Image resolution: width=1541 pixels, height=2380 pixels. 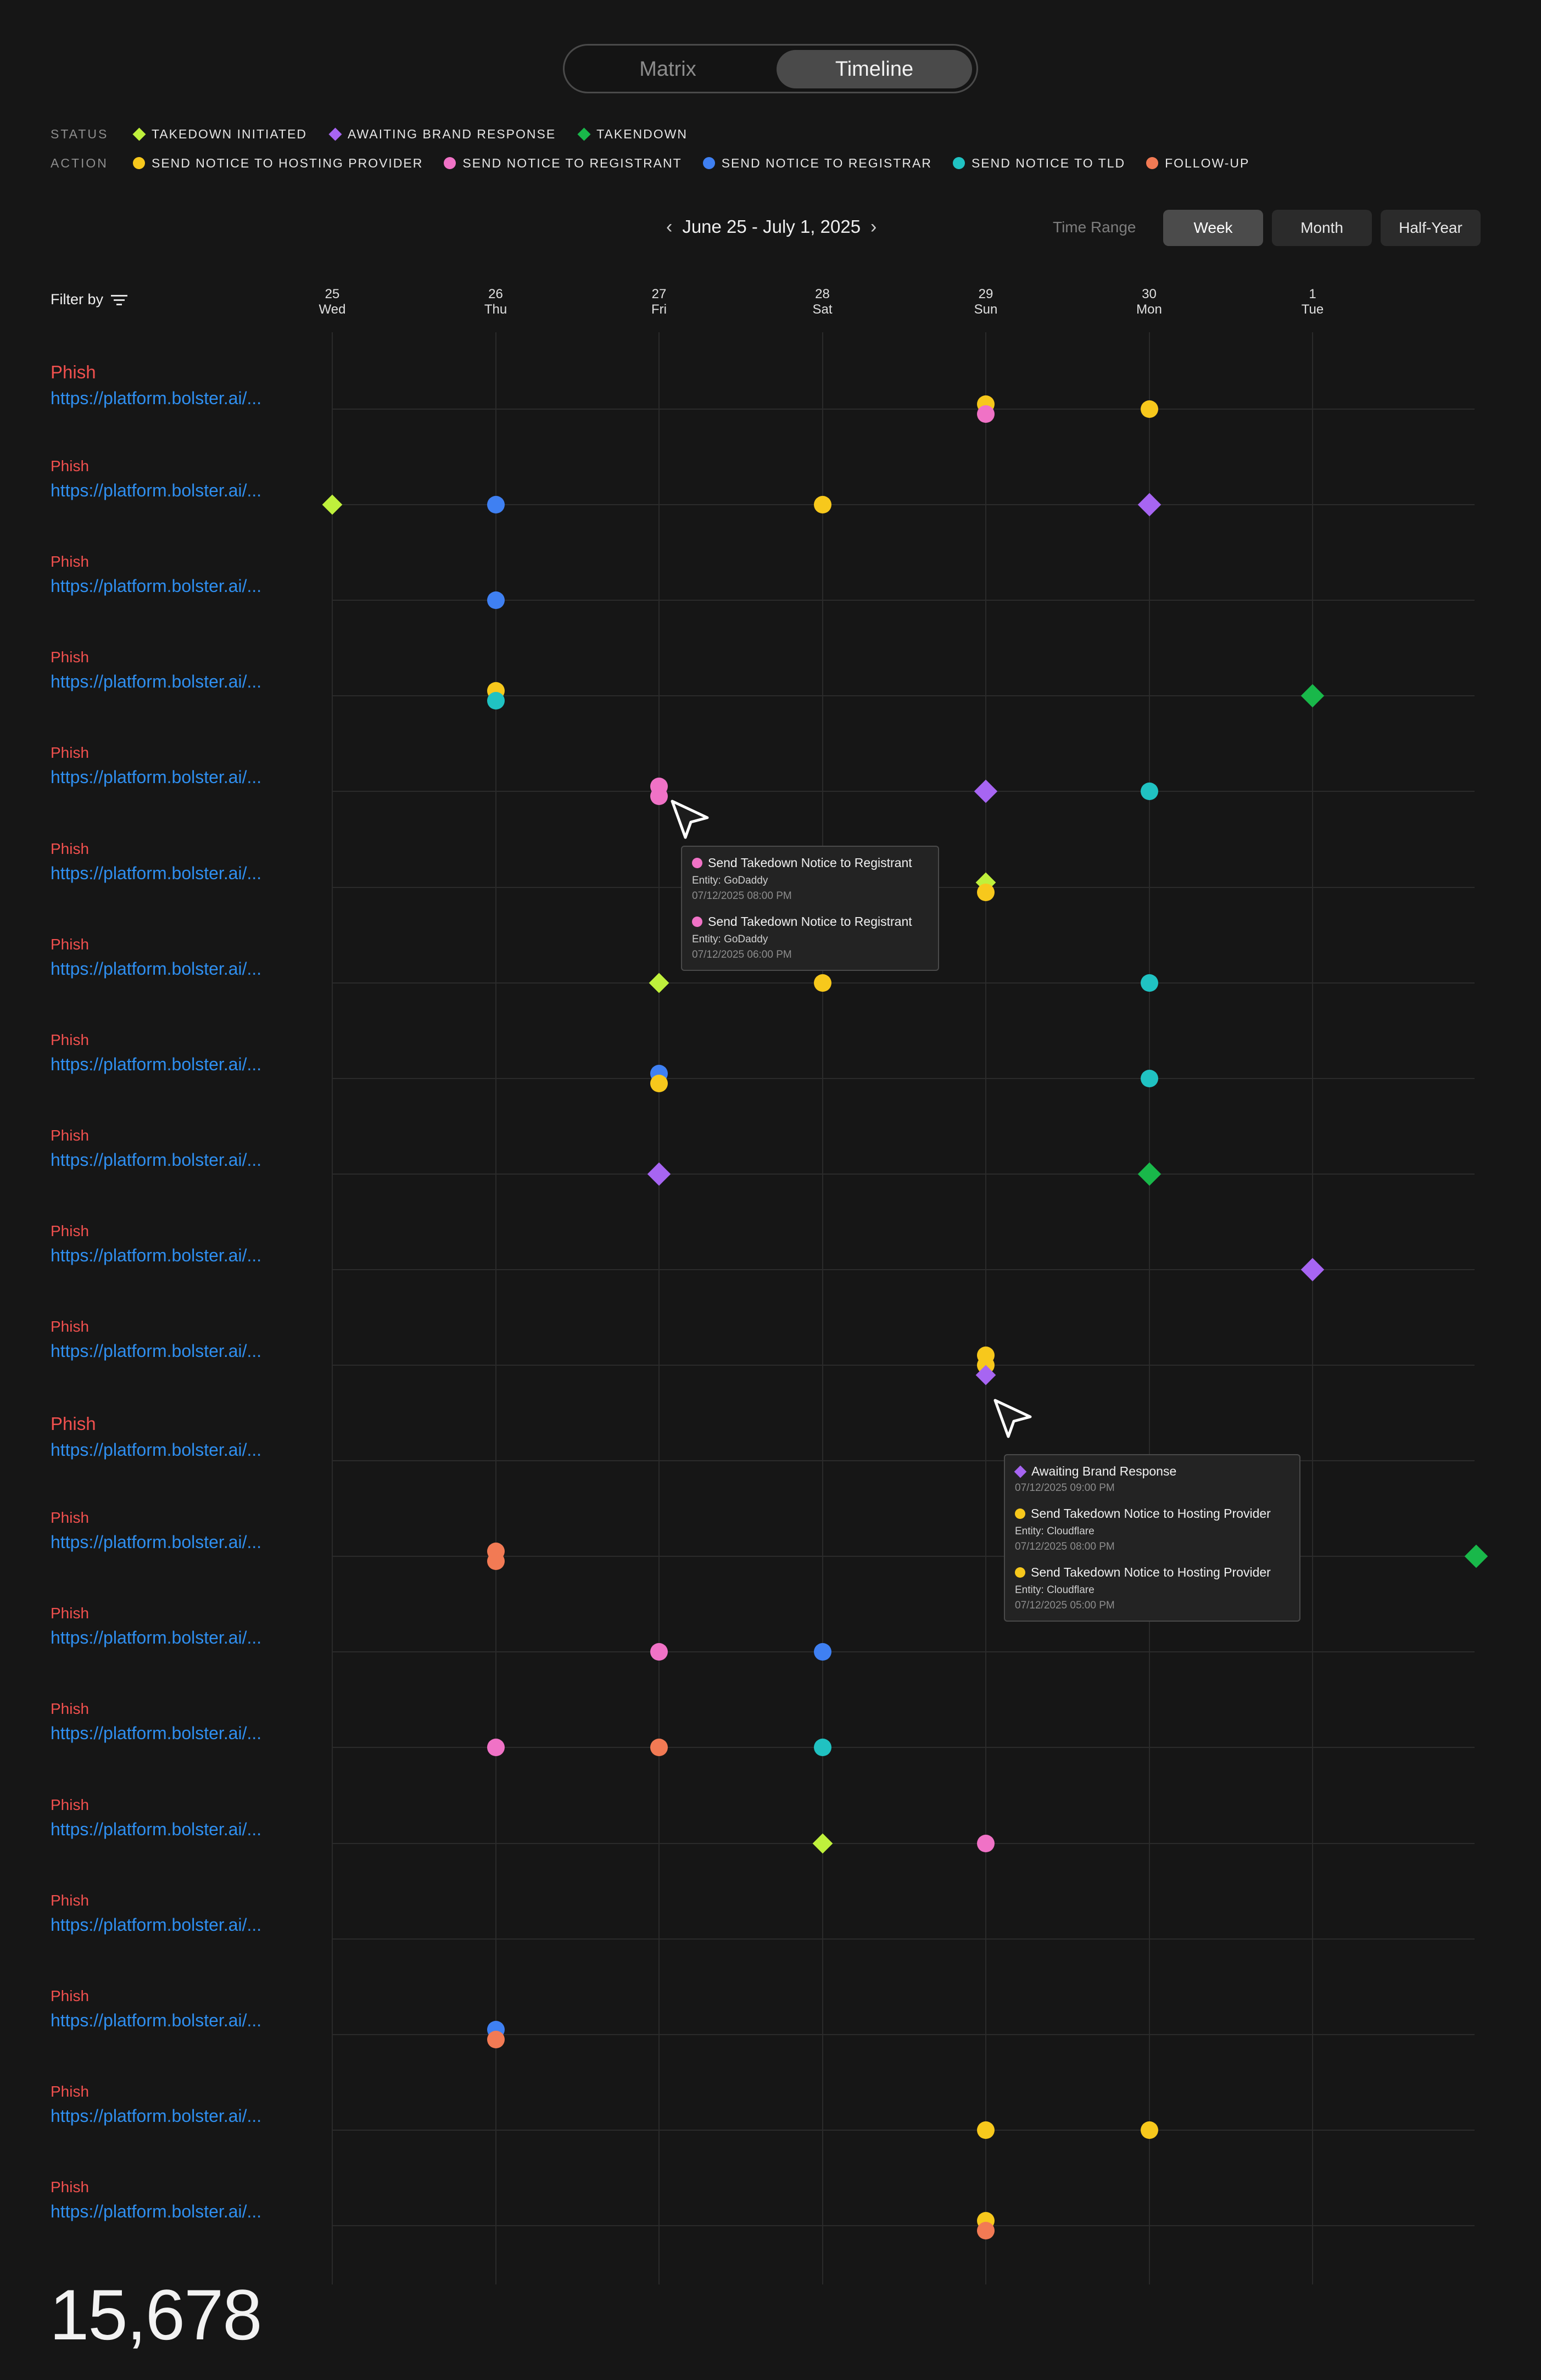 What do you see at coordinates (873, 227) in the screenshot?
I see `chevron-right-icon: ›` at bounding box center [873, 227].